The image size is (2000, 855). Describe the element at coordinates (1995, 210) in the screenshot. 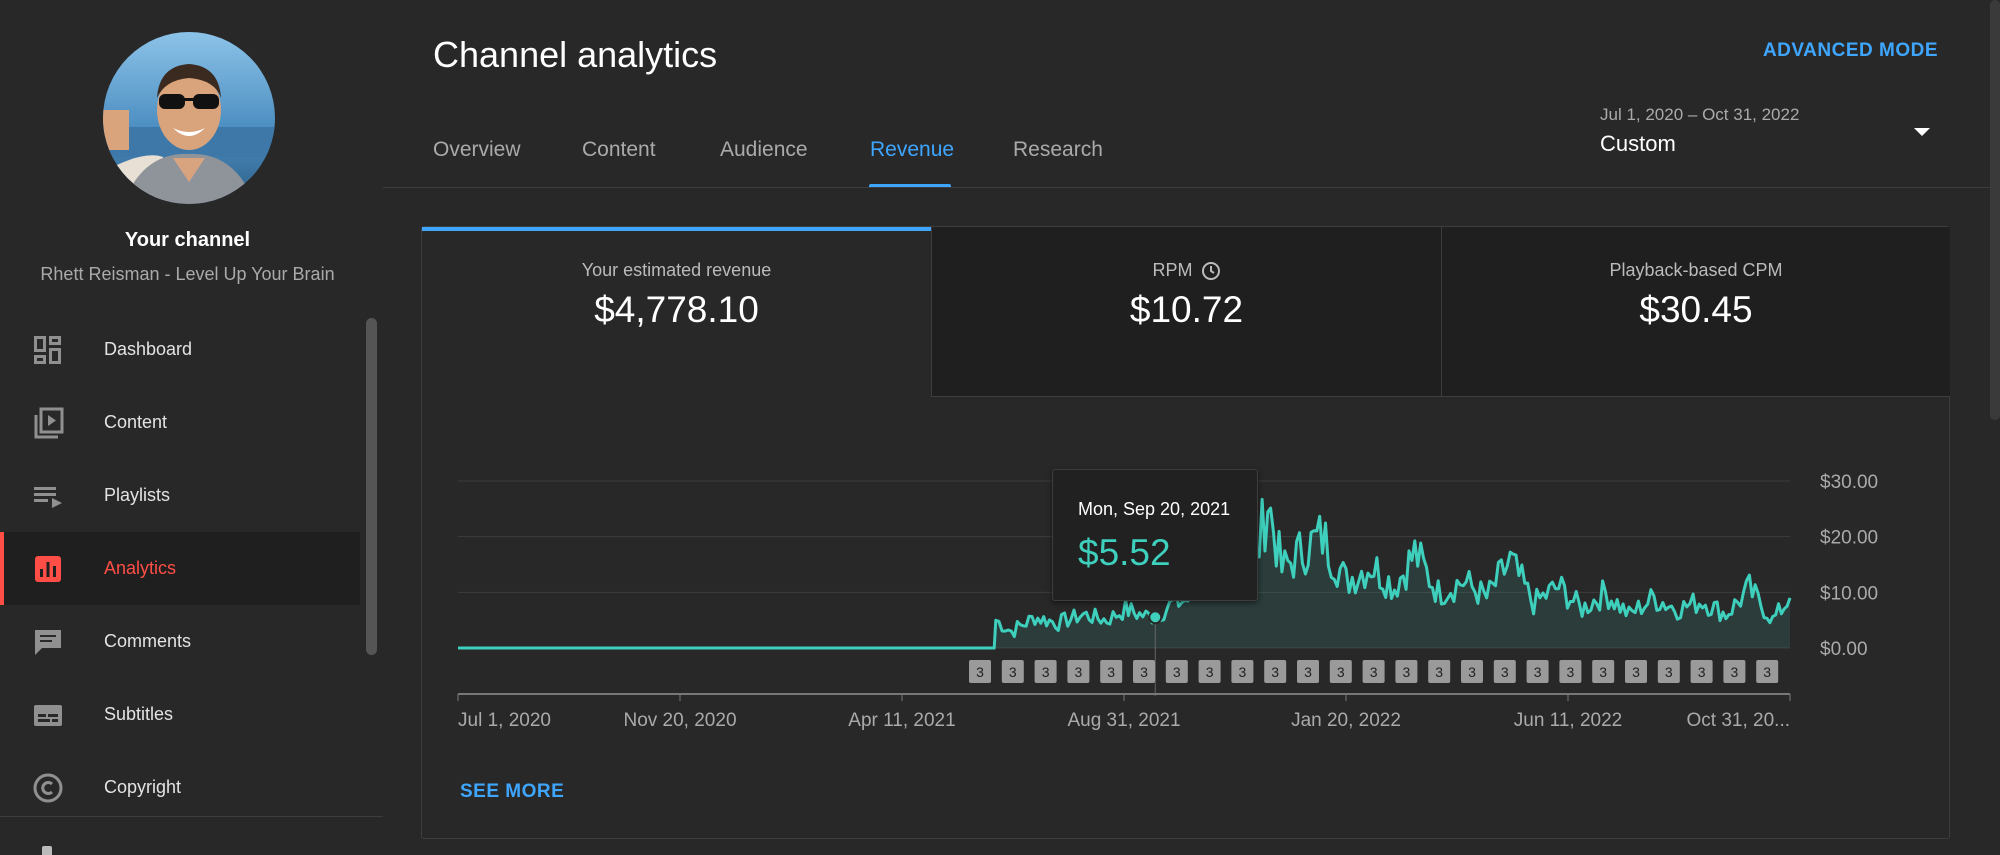

I see `page-scrollbar` at that location.